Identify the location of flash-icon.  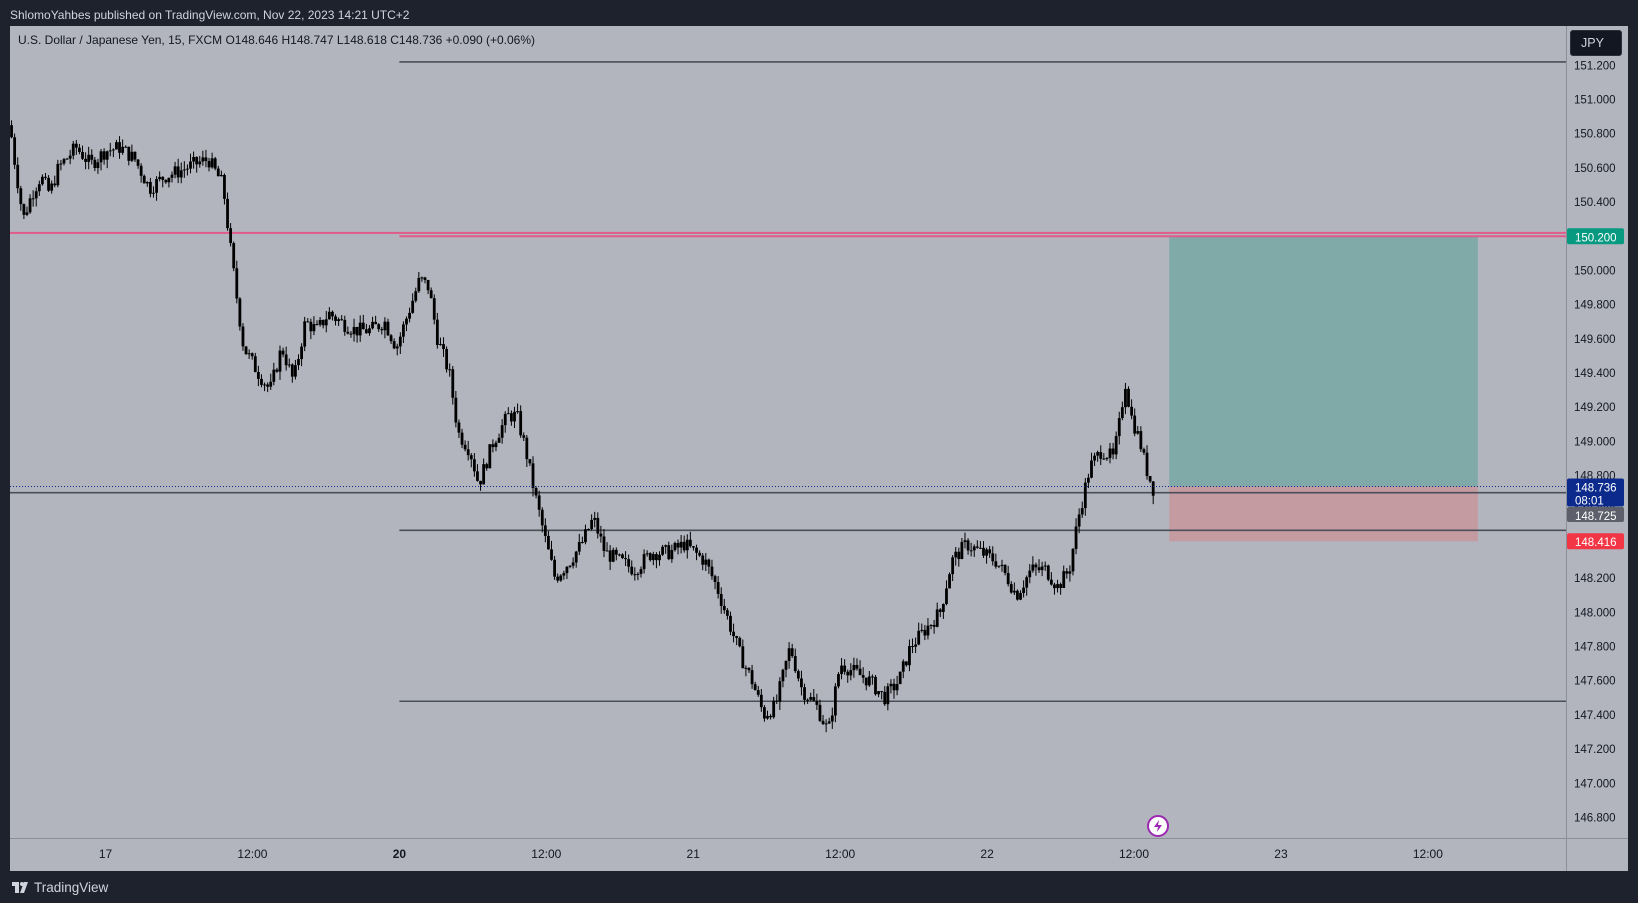
(1158, 826).